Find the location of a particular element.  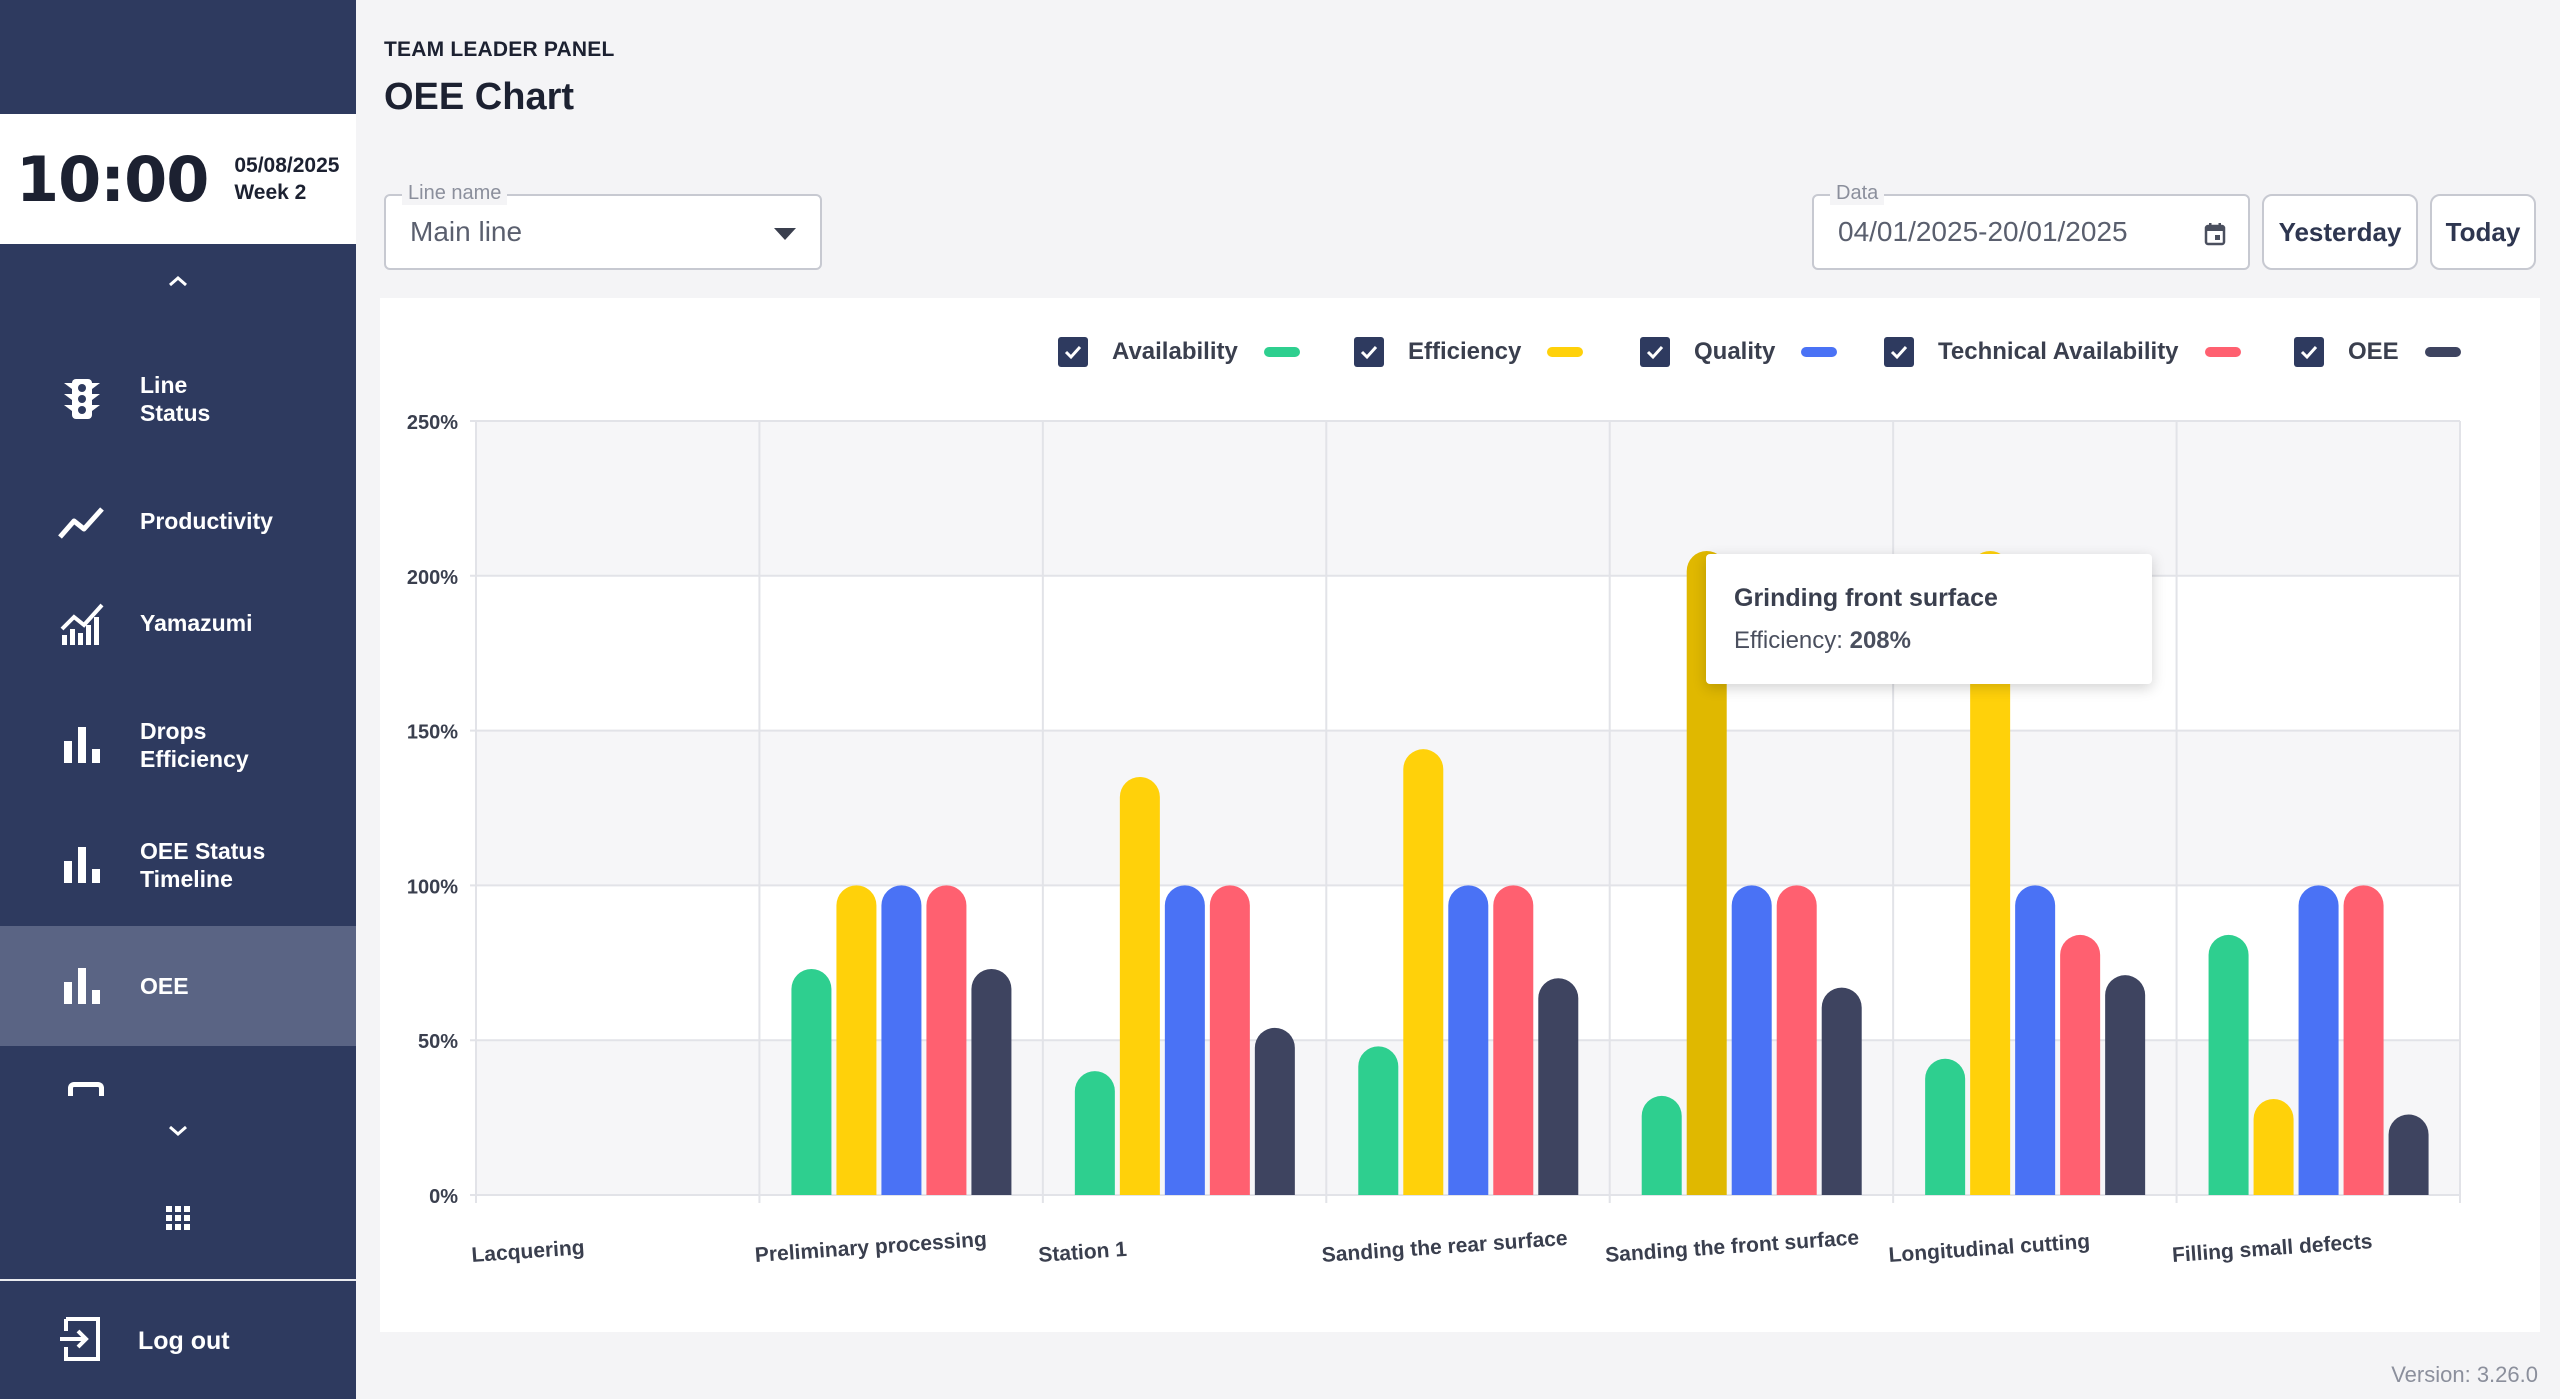

tooltip-value: 208% is located at coordinates (1880, 640).